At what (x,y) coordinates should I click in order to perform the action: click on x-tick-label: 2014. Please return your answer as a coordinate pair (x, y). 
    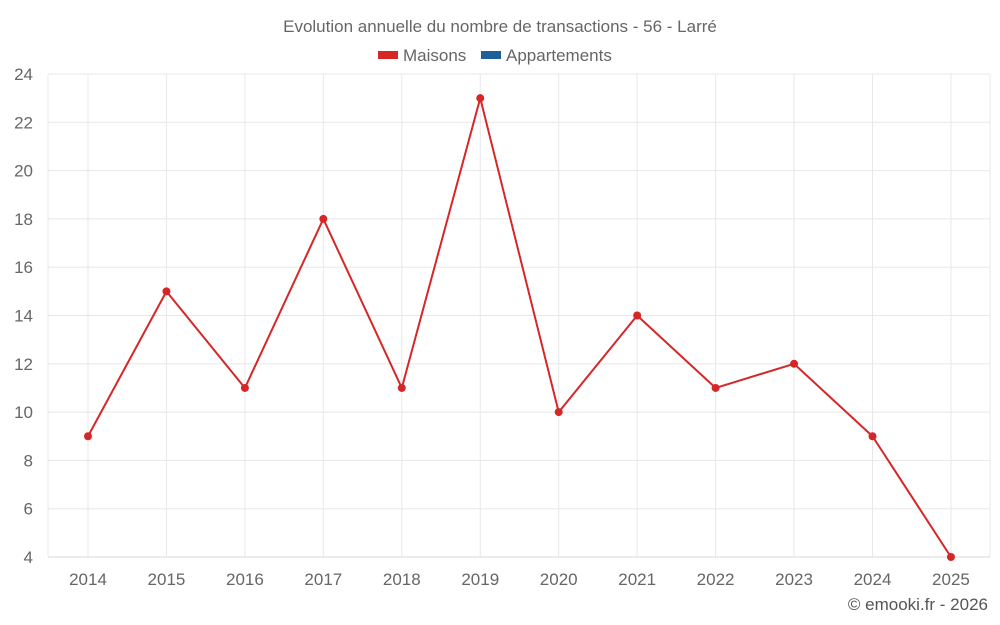
    Looking at the image, I should click on (88, 579).